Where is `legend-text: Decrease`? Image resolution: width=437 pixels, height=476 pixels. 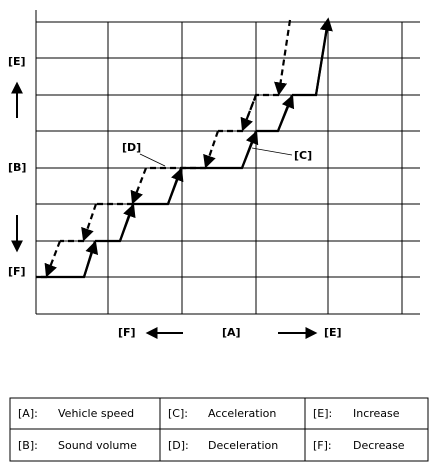
legend-text: Decrease is located at coordinates (379, 445).